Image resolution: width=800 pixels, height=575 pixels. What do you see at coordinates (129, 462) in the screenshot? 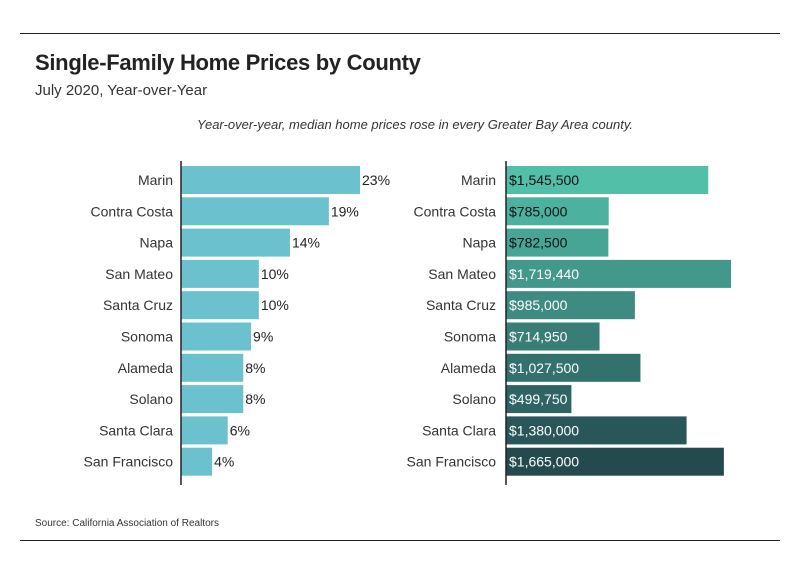
I see `percent-category-label: San Francisco` at bounding box center [129, 462].